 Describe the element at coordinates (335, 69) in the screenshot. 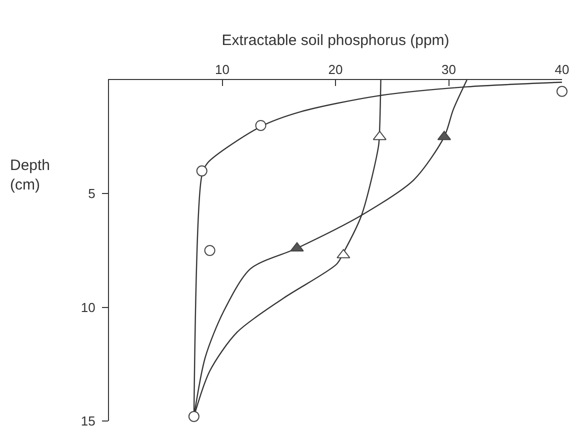

I see `x-tick-label: 20` at that location.